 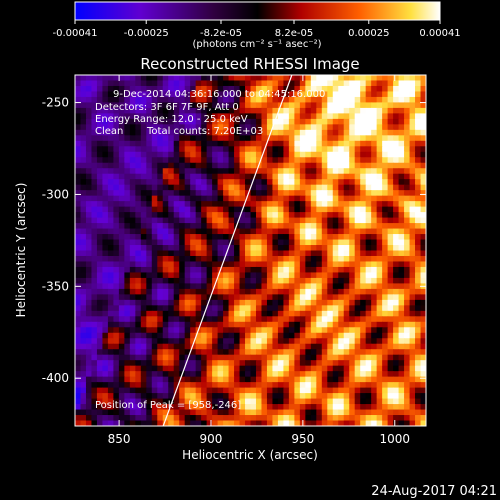 What do you see at coordinates (211, 439) in the screenshot?
I see `x-tick-label: 900` at bounding box center [211, 439].